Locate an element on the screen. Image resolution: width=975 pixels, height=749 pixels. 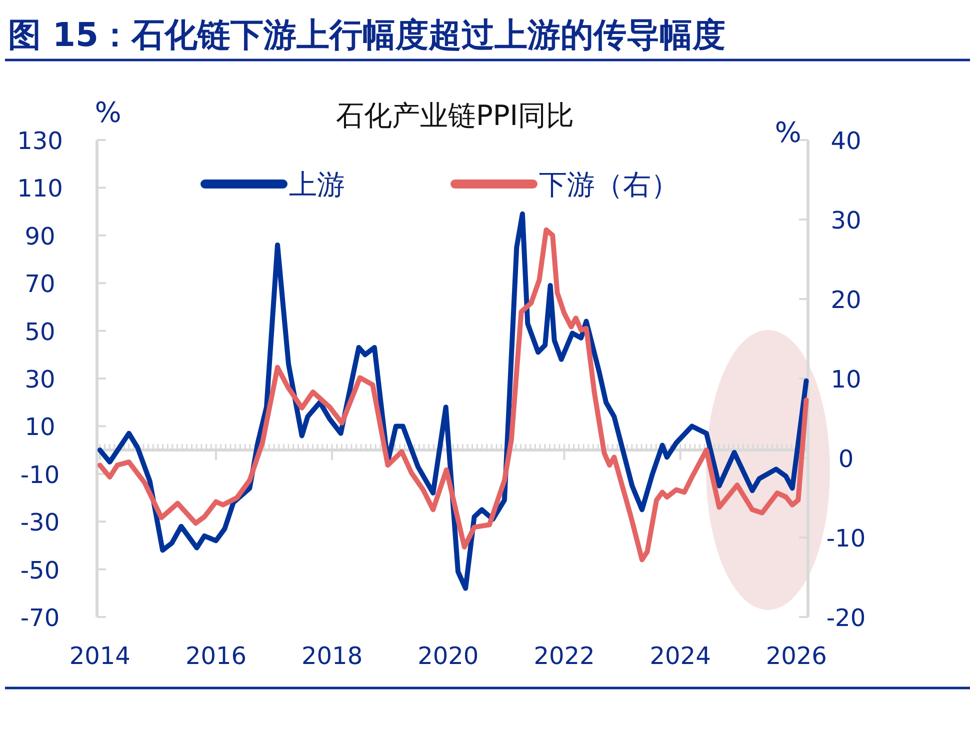
y-tick-label: 110 is located at coordinates (40, 188).